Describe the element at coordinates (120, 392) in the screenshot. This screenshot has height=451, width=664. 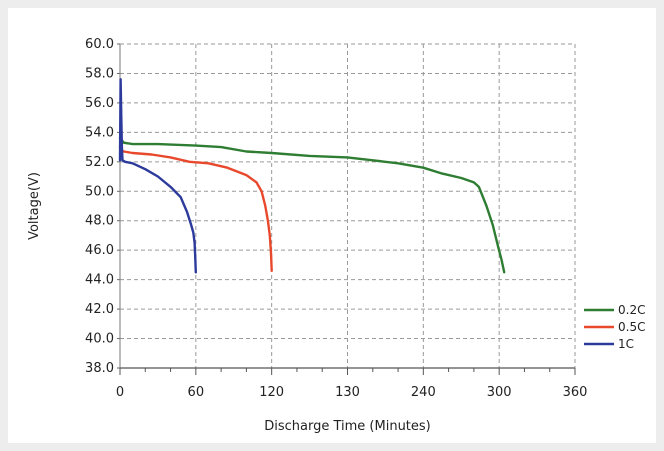
I see `x-tick-label: 0` at that location.